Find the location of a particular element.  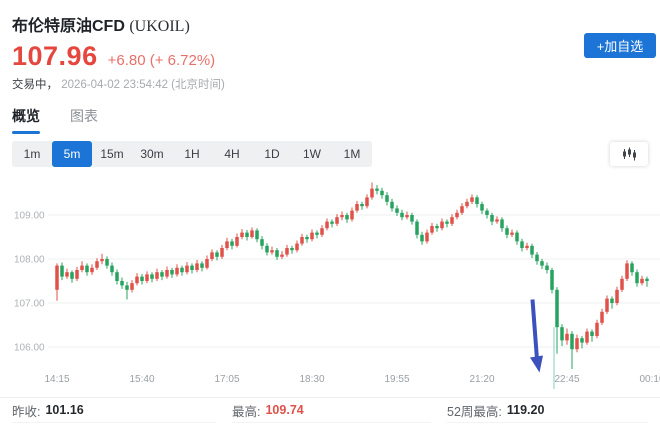

x-axis-label: 15:40 is located at coordinates (141, 379).